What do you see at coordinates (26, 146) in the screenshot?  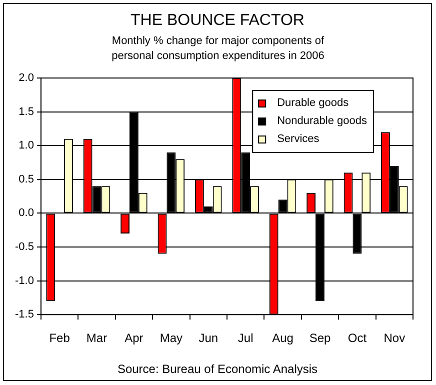 I see `y-tick-label: 1.0` at bounding box center [26, 146].